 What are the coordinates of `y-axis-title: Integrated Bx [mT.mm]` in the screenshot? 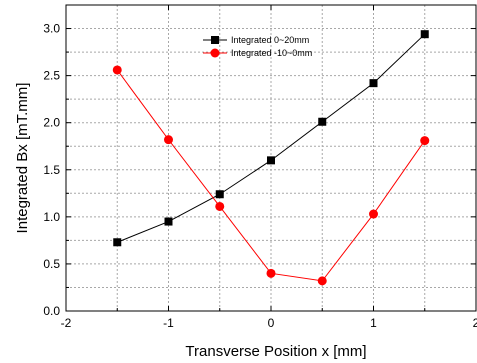 It's located at (22, 158).